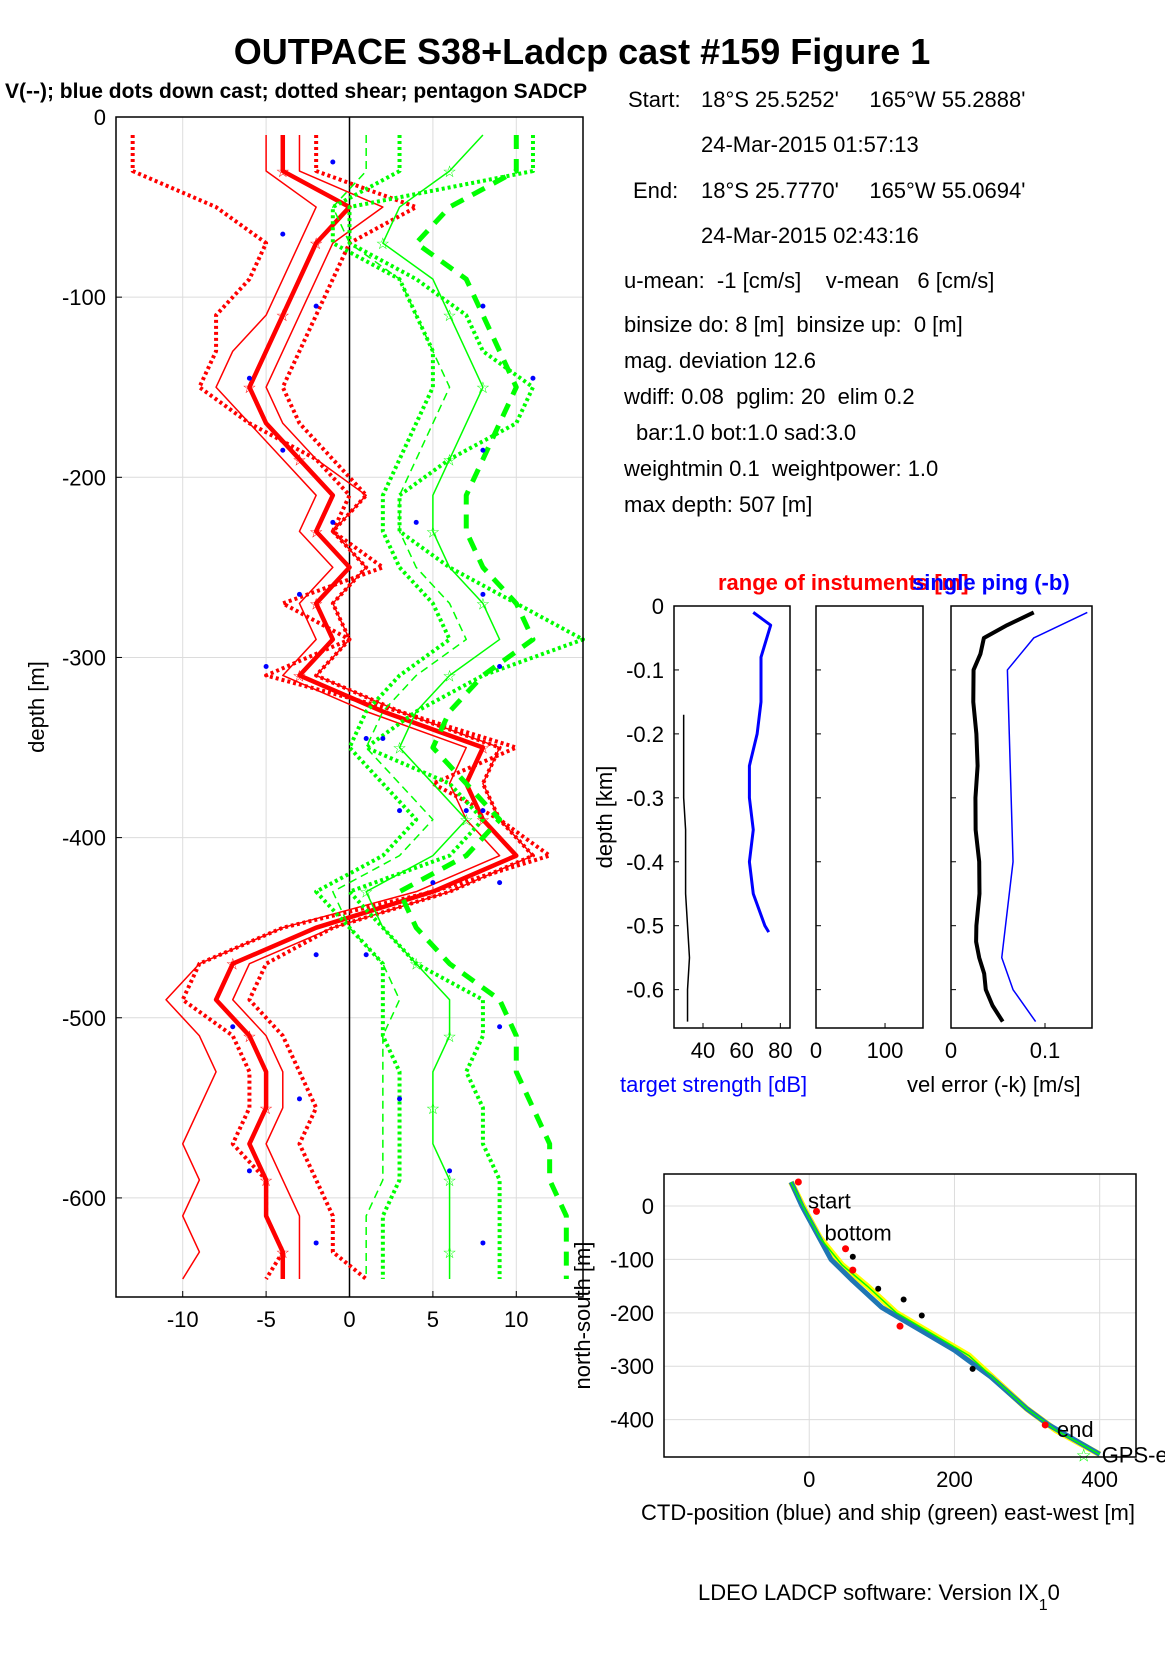 This screenshot has height=1679, width=1165. Describe the element at coordinates (809, 280) in the screenshot. I see `mean-velocity: u-mean: -1 [cm/s] v-mean 6 [cm/s]` at that location.